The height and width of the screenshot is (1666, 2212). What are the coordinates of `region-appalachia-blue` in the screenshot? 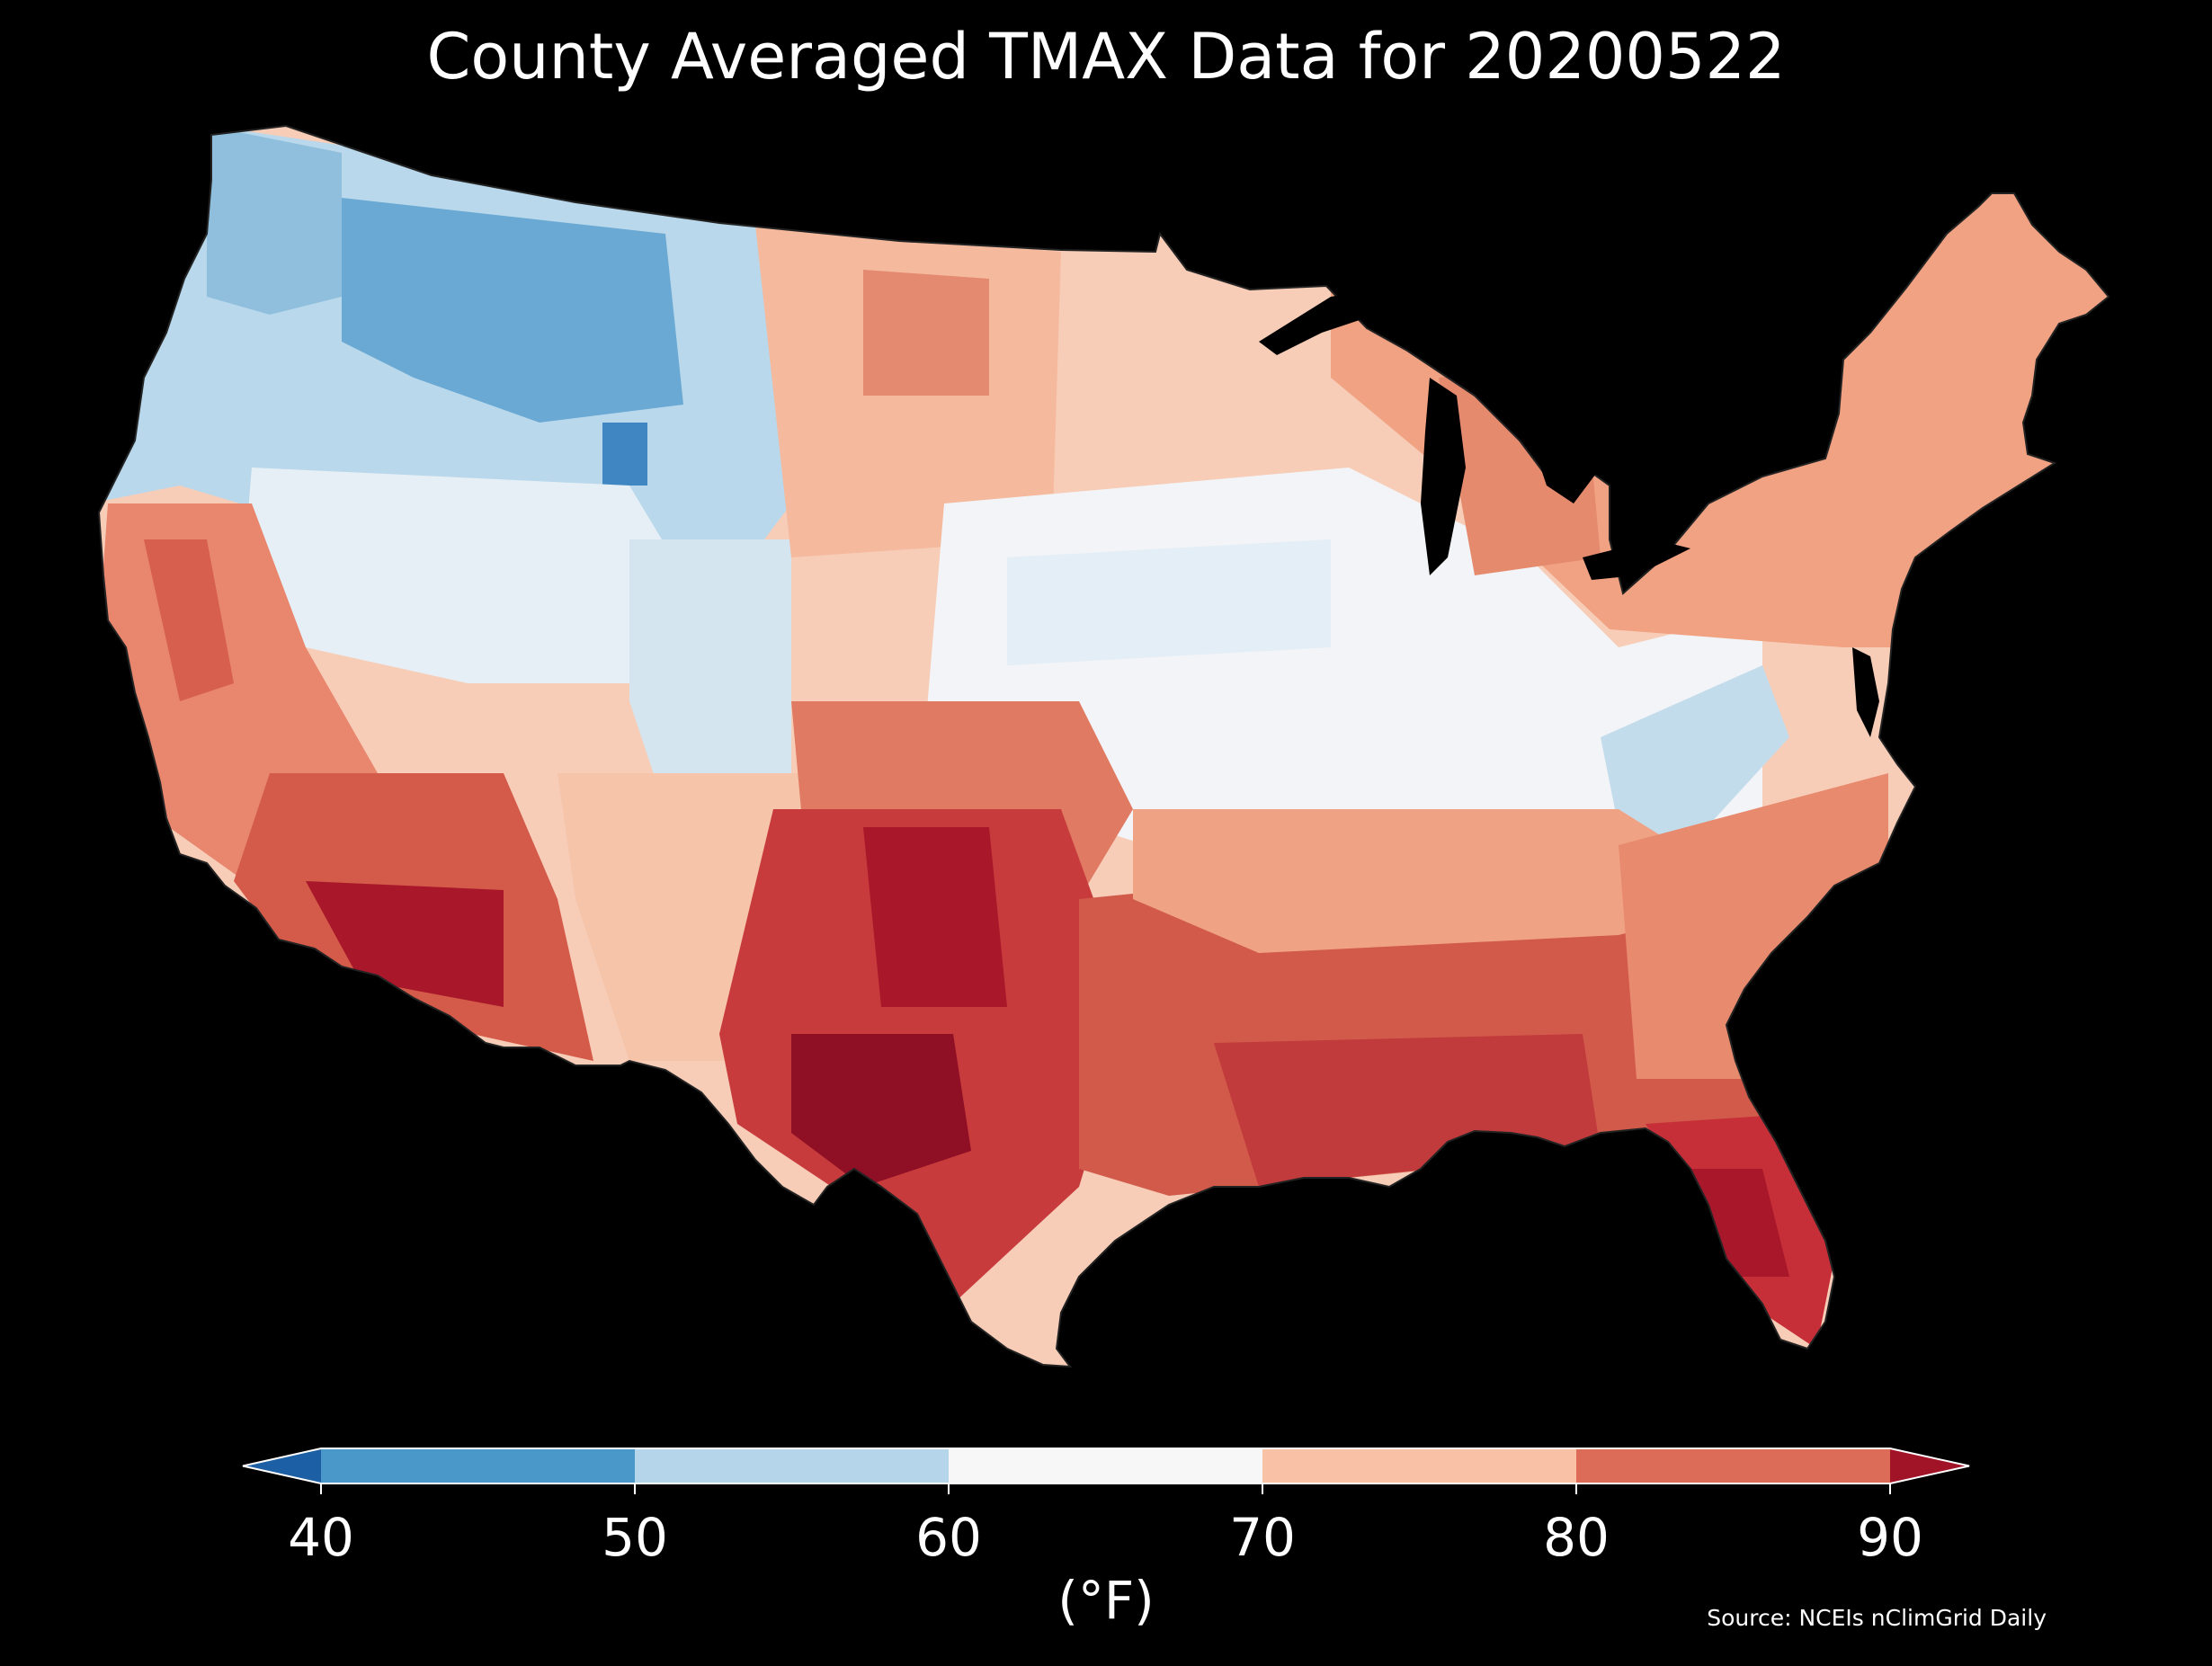 It's located at (1695, 755).